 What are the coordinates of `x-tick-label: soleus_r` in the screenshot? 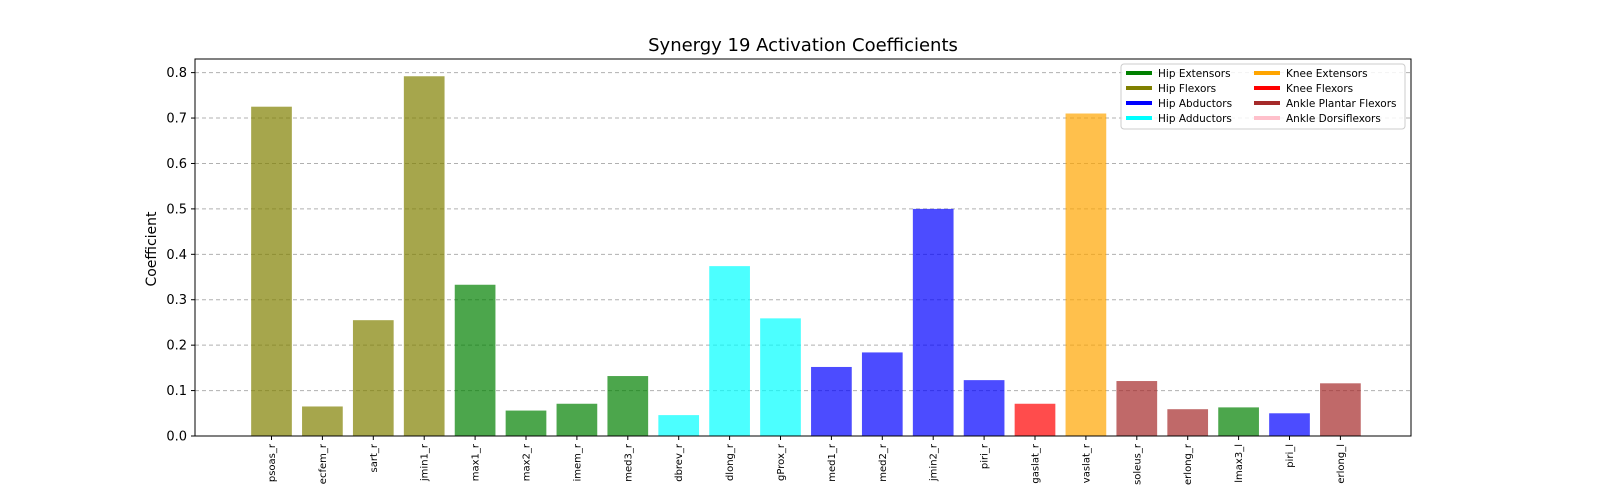 It's located at (1137, 464).